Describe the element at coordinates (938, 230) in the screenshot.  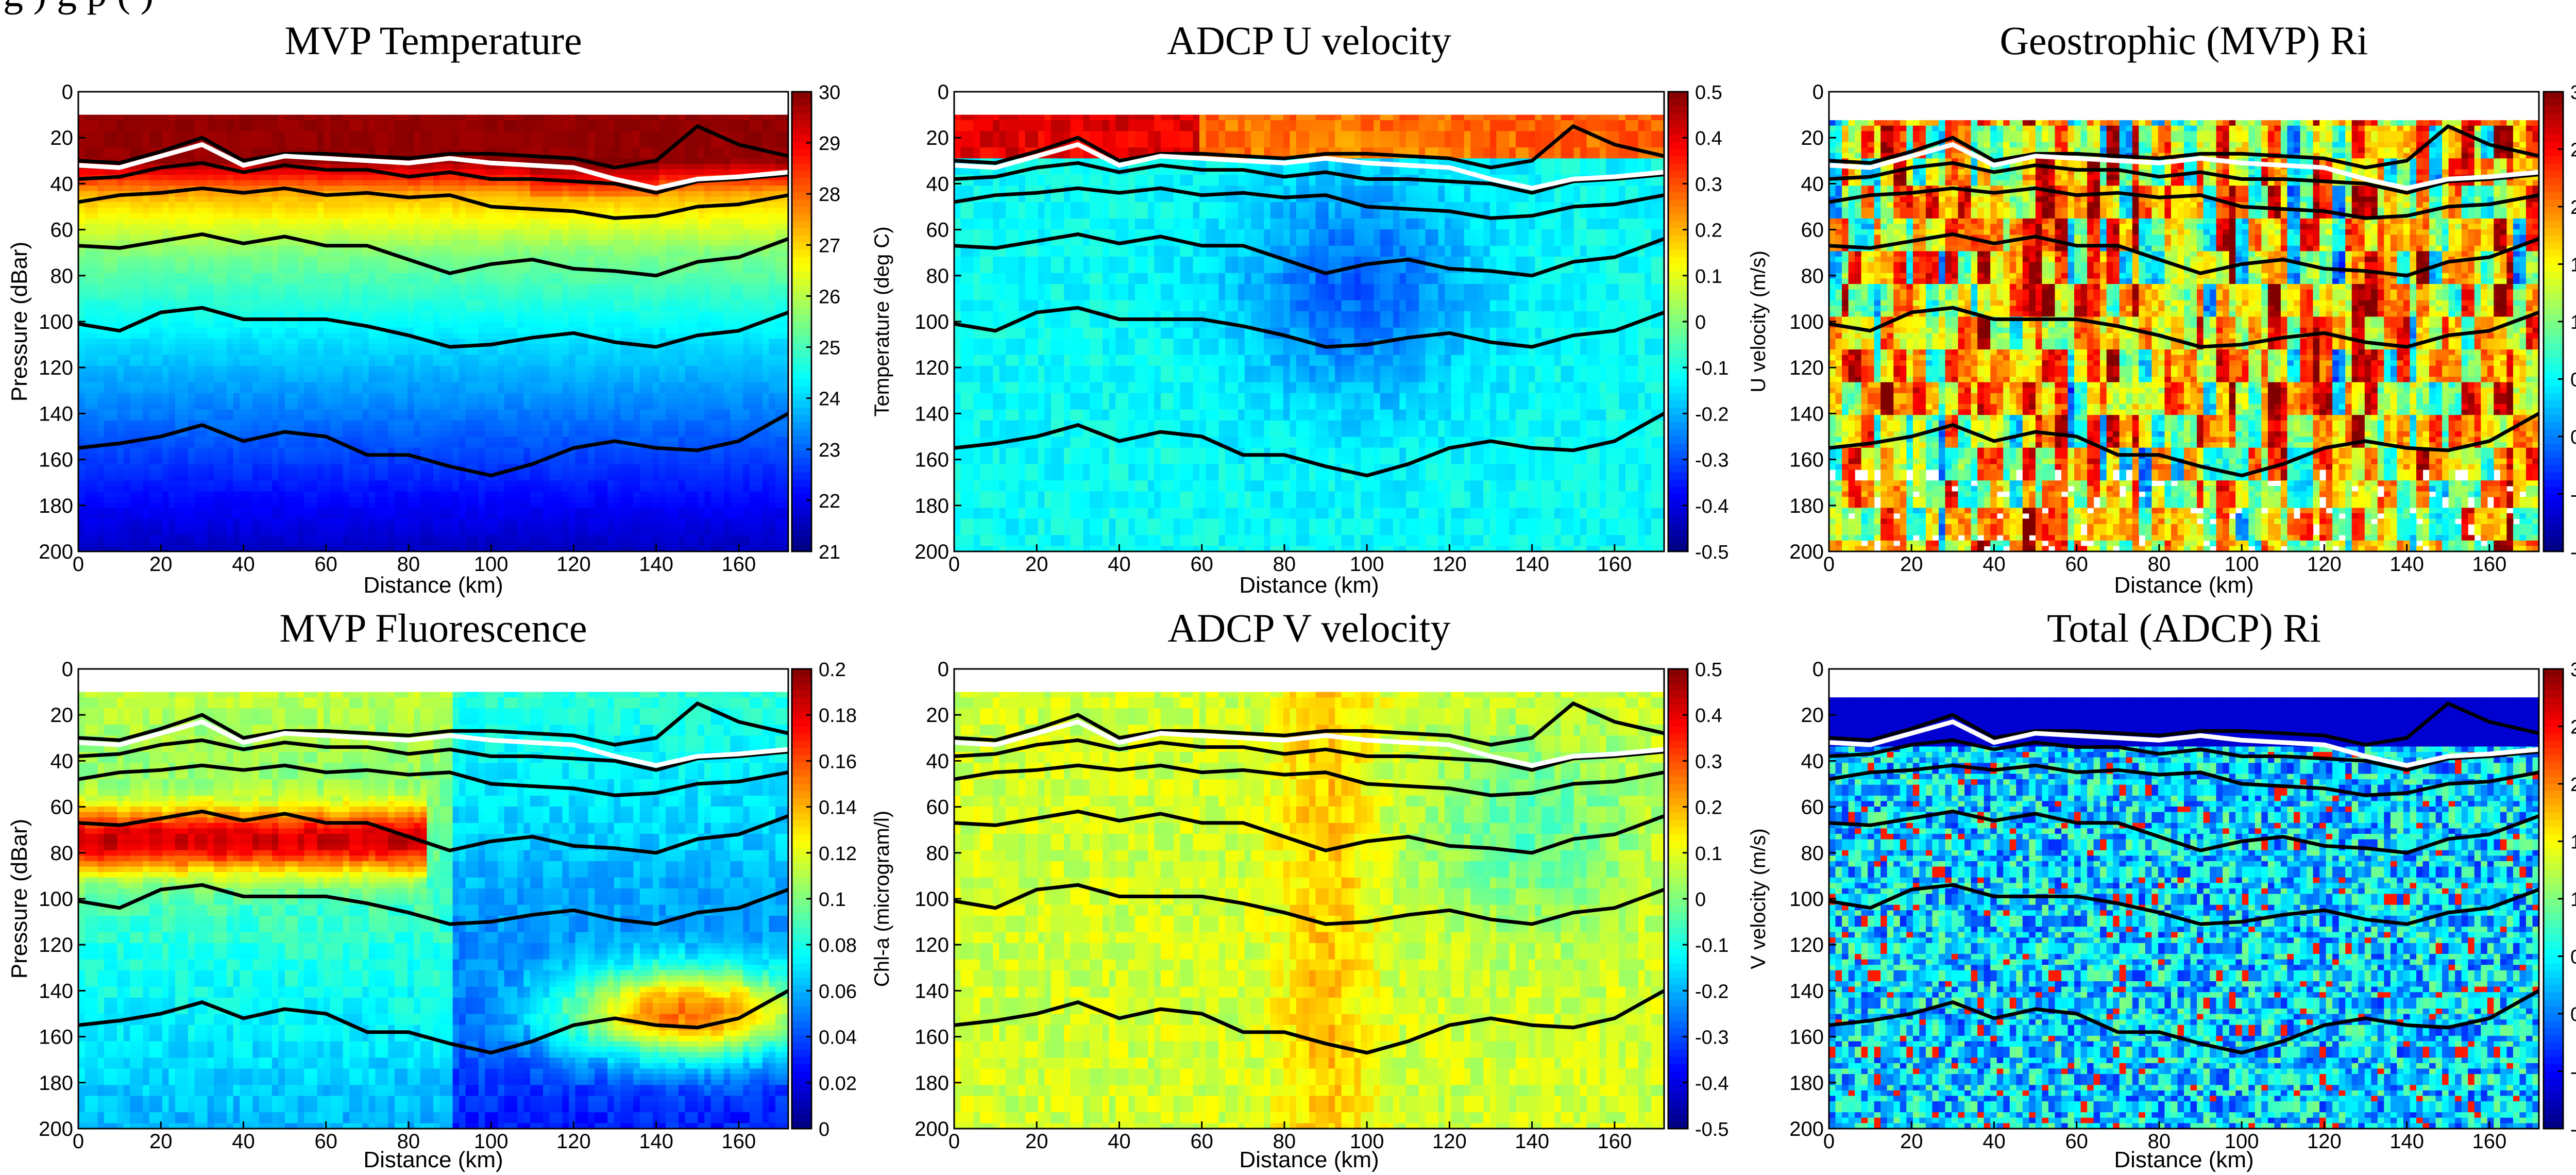
I see `y-tick-label: 60` at that location.